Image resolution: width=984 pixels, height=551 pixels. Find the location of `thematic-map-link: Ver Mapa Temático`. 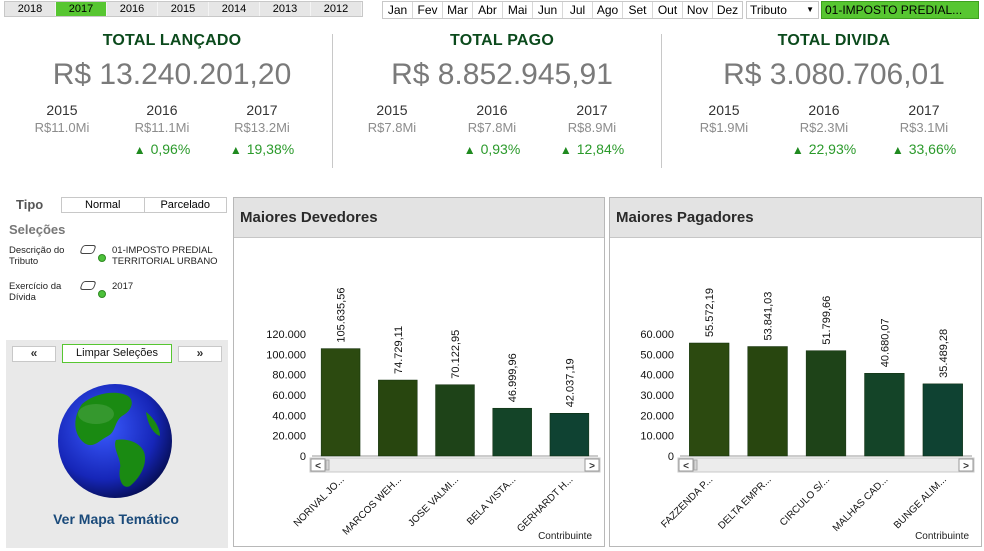

thematic-map-link: Ver Mapa Temático is located at coordinates (116, 519).